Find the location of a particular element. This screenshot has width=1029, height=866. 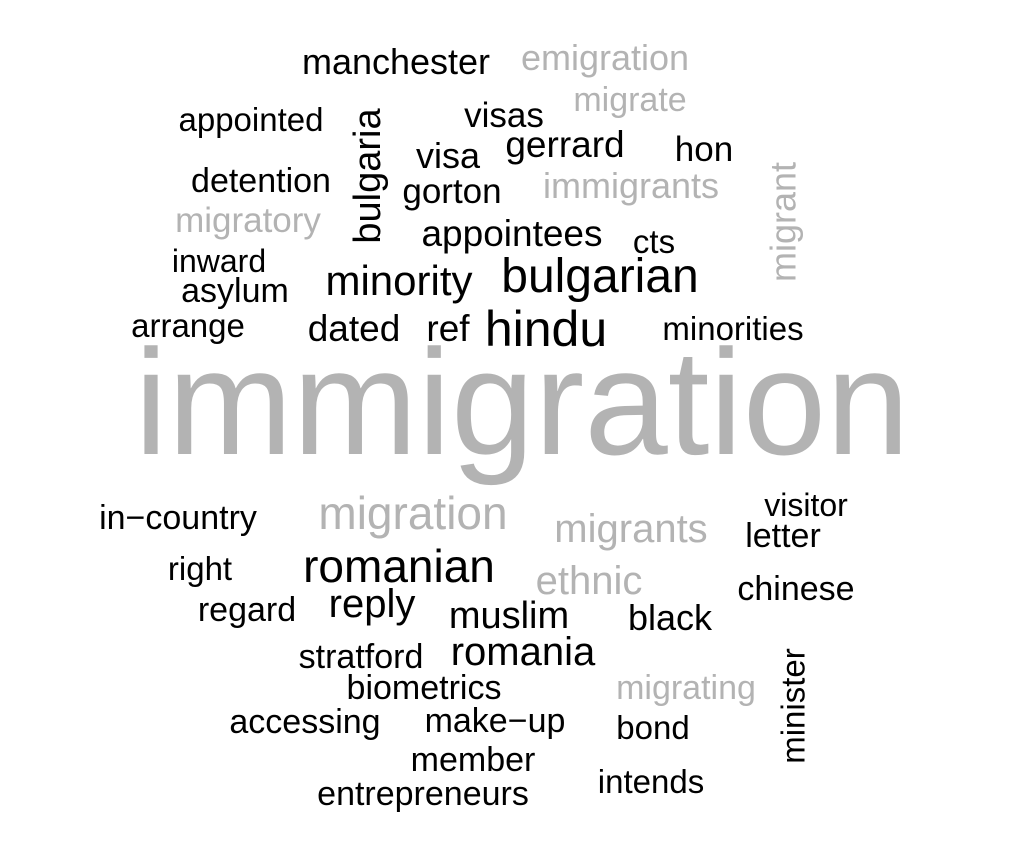

word-appointees: appointees is located at coordinates (511, 233).